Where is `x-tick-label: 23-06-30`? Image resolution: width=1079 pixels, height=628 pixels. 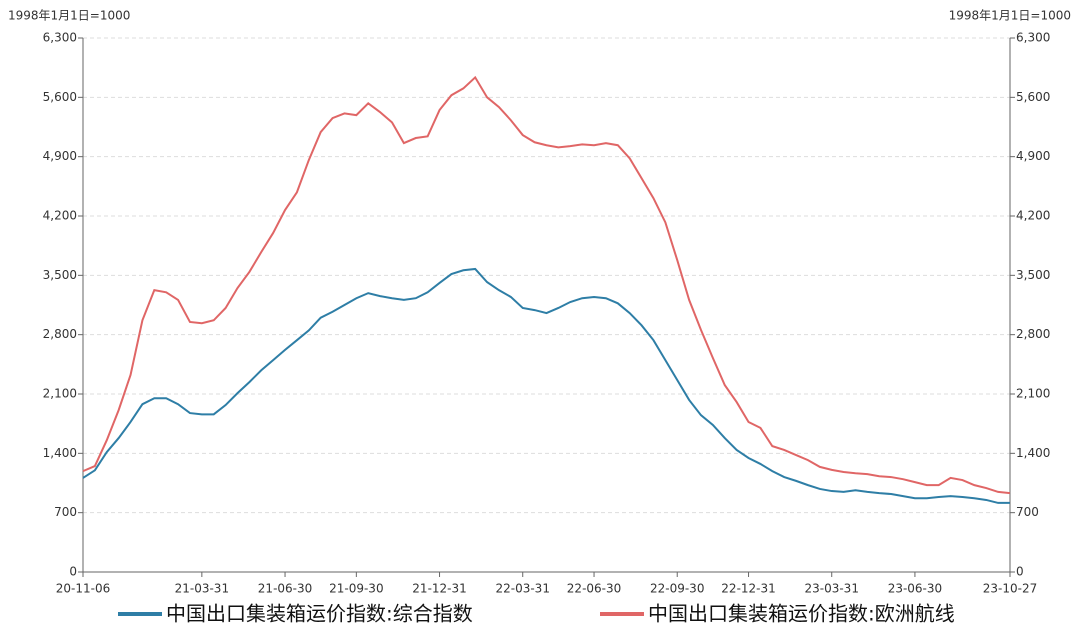 x-tick-label: 23-06-30 is located at coordinates (915, 589).